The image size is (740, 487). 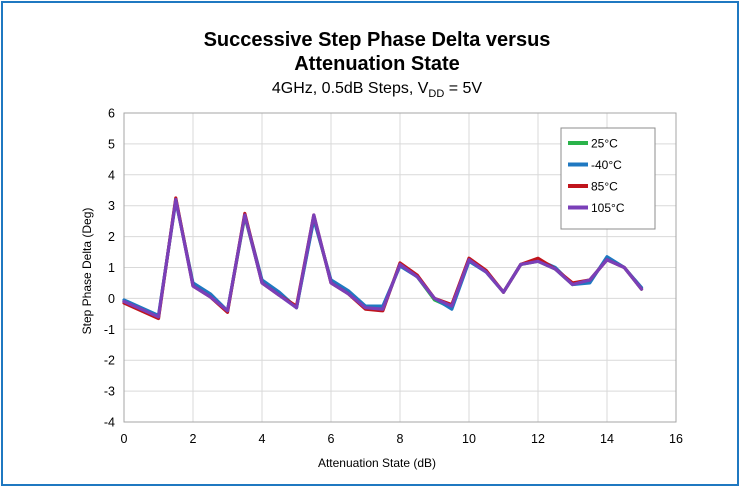 I want to click on y-tick-label: -2, so click(x=109, y=361).